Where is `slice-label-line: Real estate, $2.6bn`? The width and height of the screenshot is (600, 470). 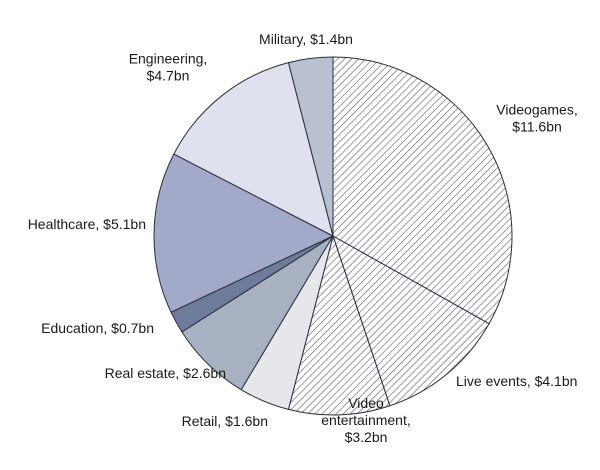
slice-label-line: Real estate, $2.6bn is located at coordinates (165, 373).